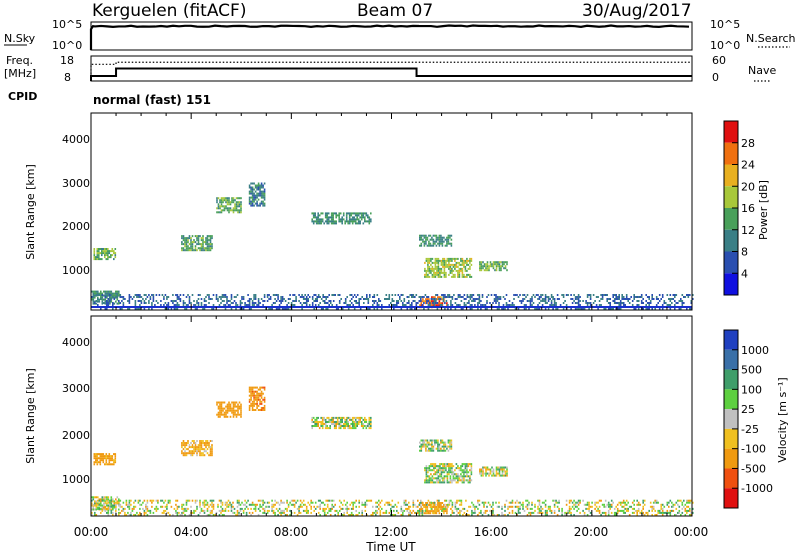  Describe the element at coordinates (782, 419) in the screenshot. I see `velocity-colorbar-label: Velocity [m s⁻¹]` at that location.